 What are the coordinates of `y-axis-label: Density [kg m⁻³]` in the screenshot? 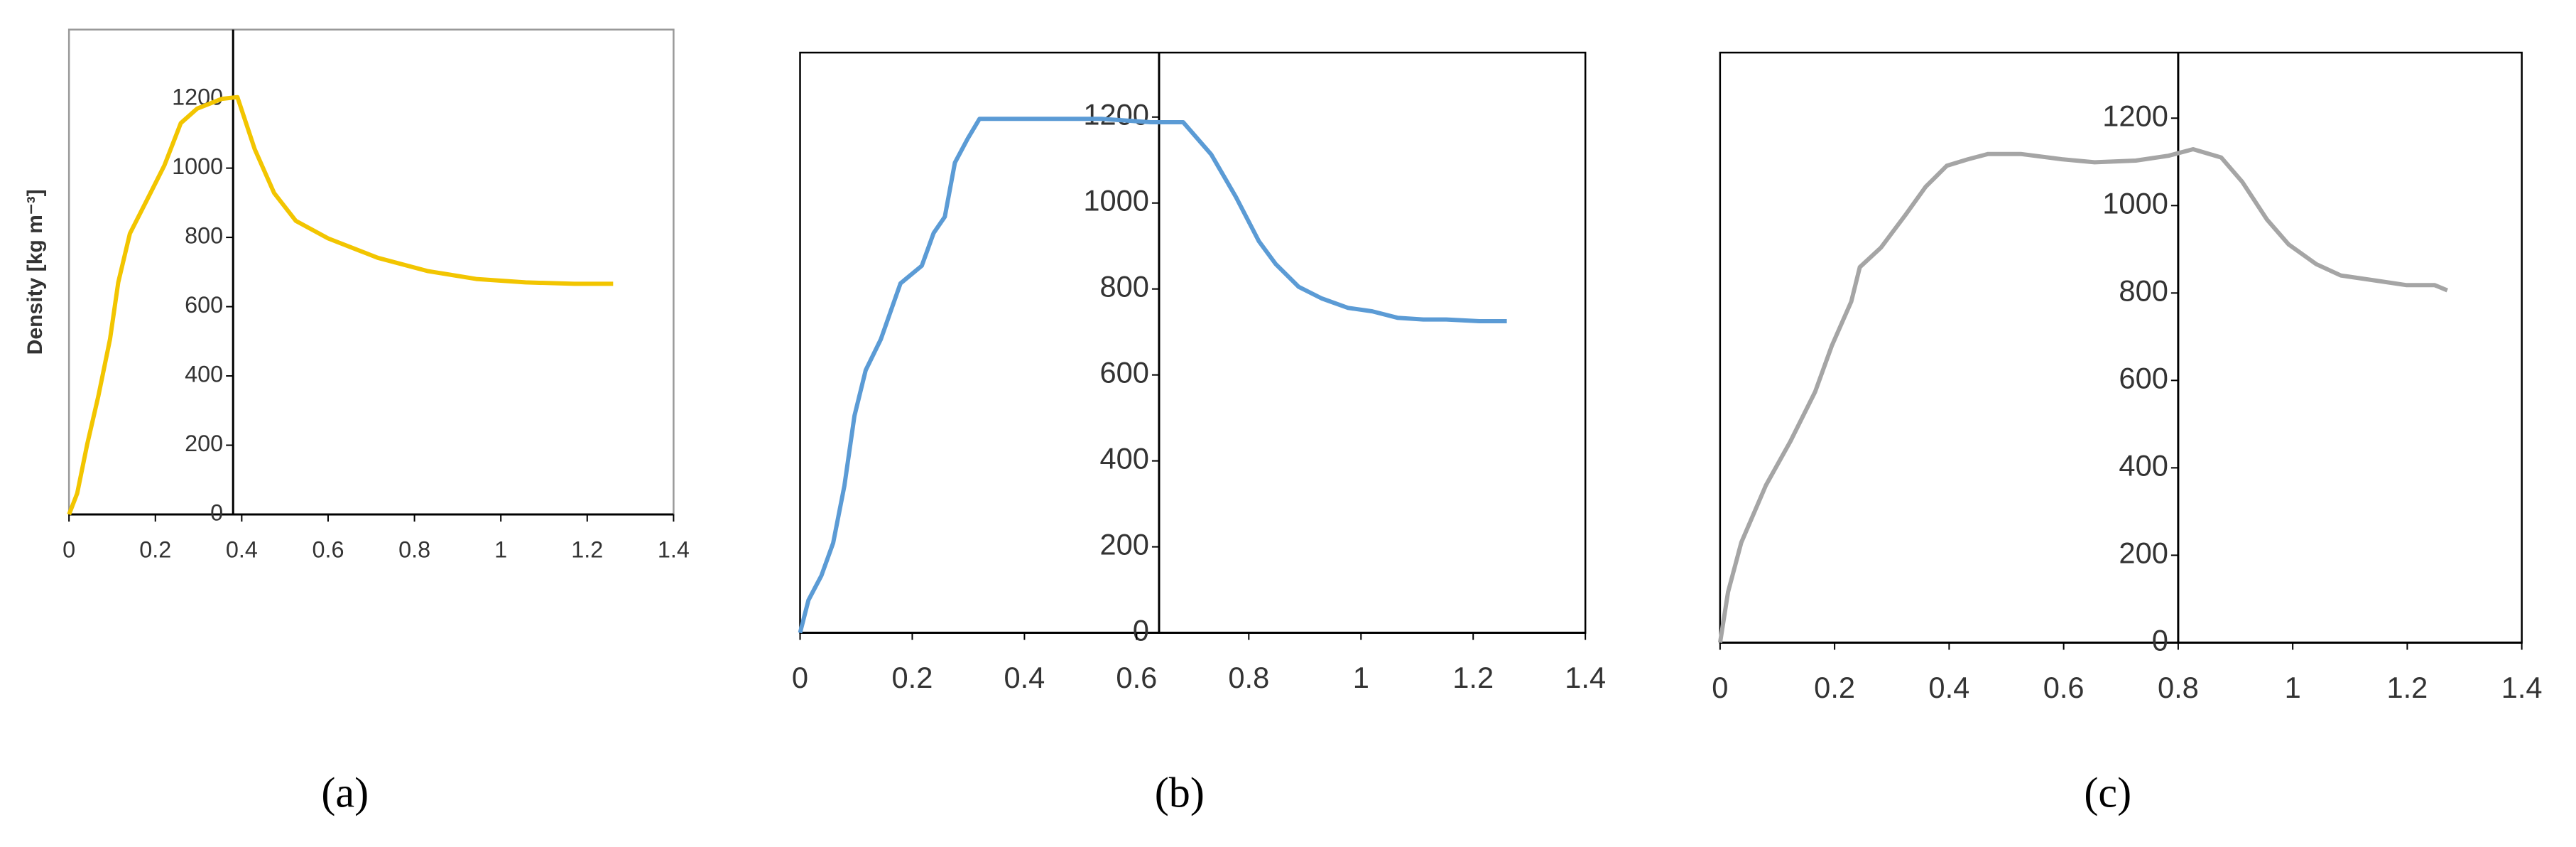 It's located at (35, 272).